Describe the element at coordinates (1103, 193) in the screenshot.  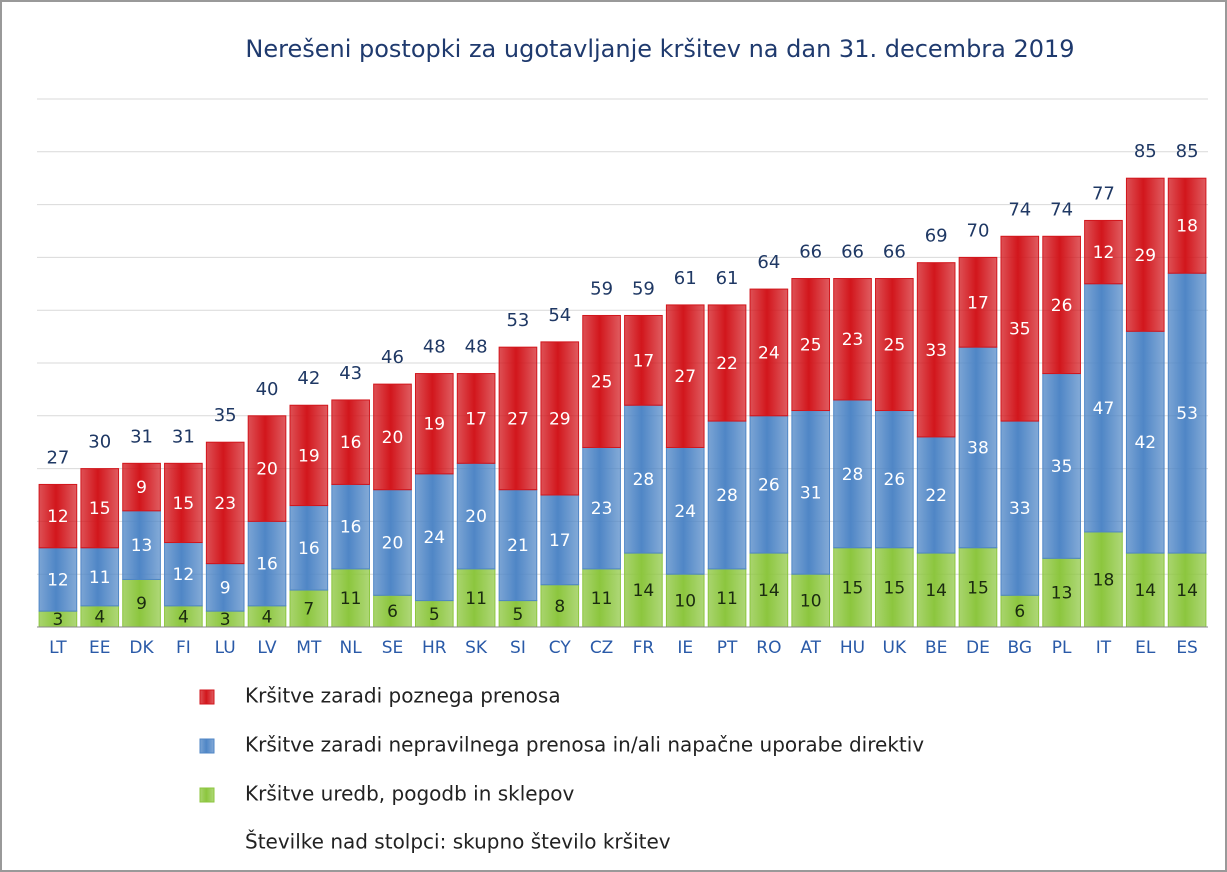
I see `total-label: 77` at that location.